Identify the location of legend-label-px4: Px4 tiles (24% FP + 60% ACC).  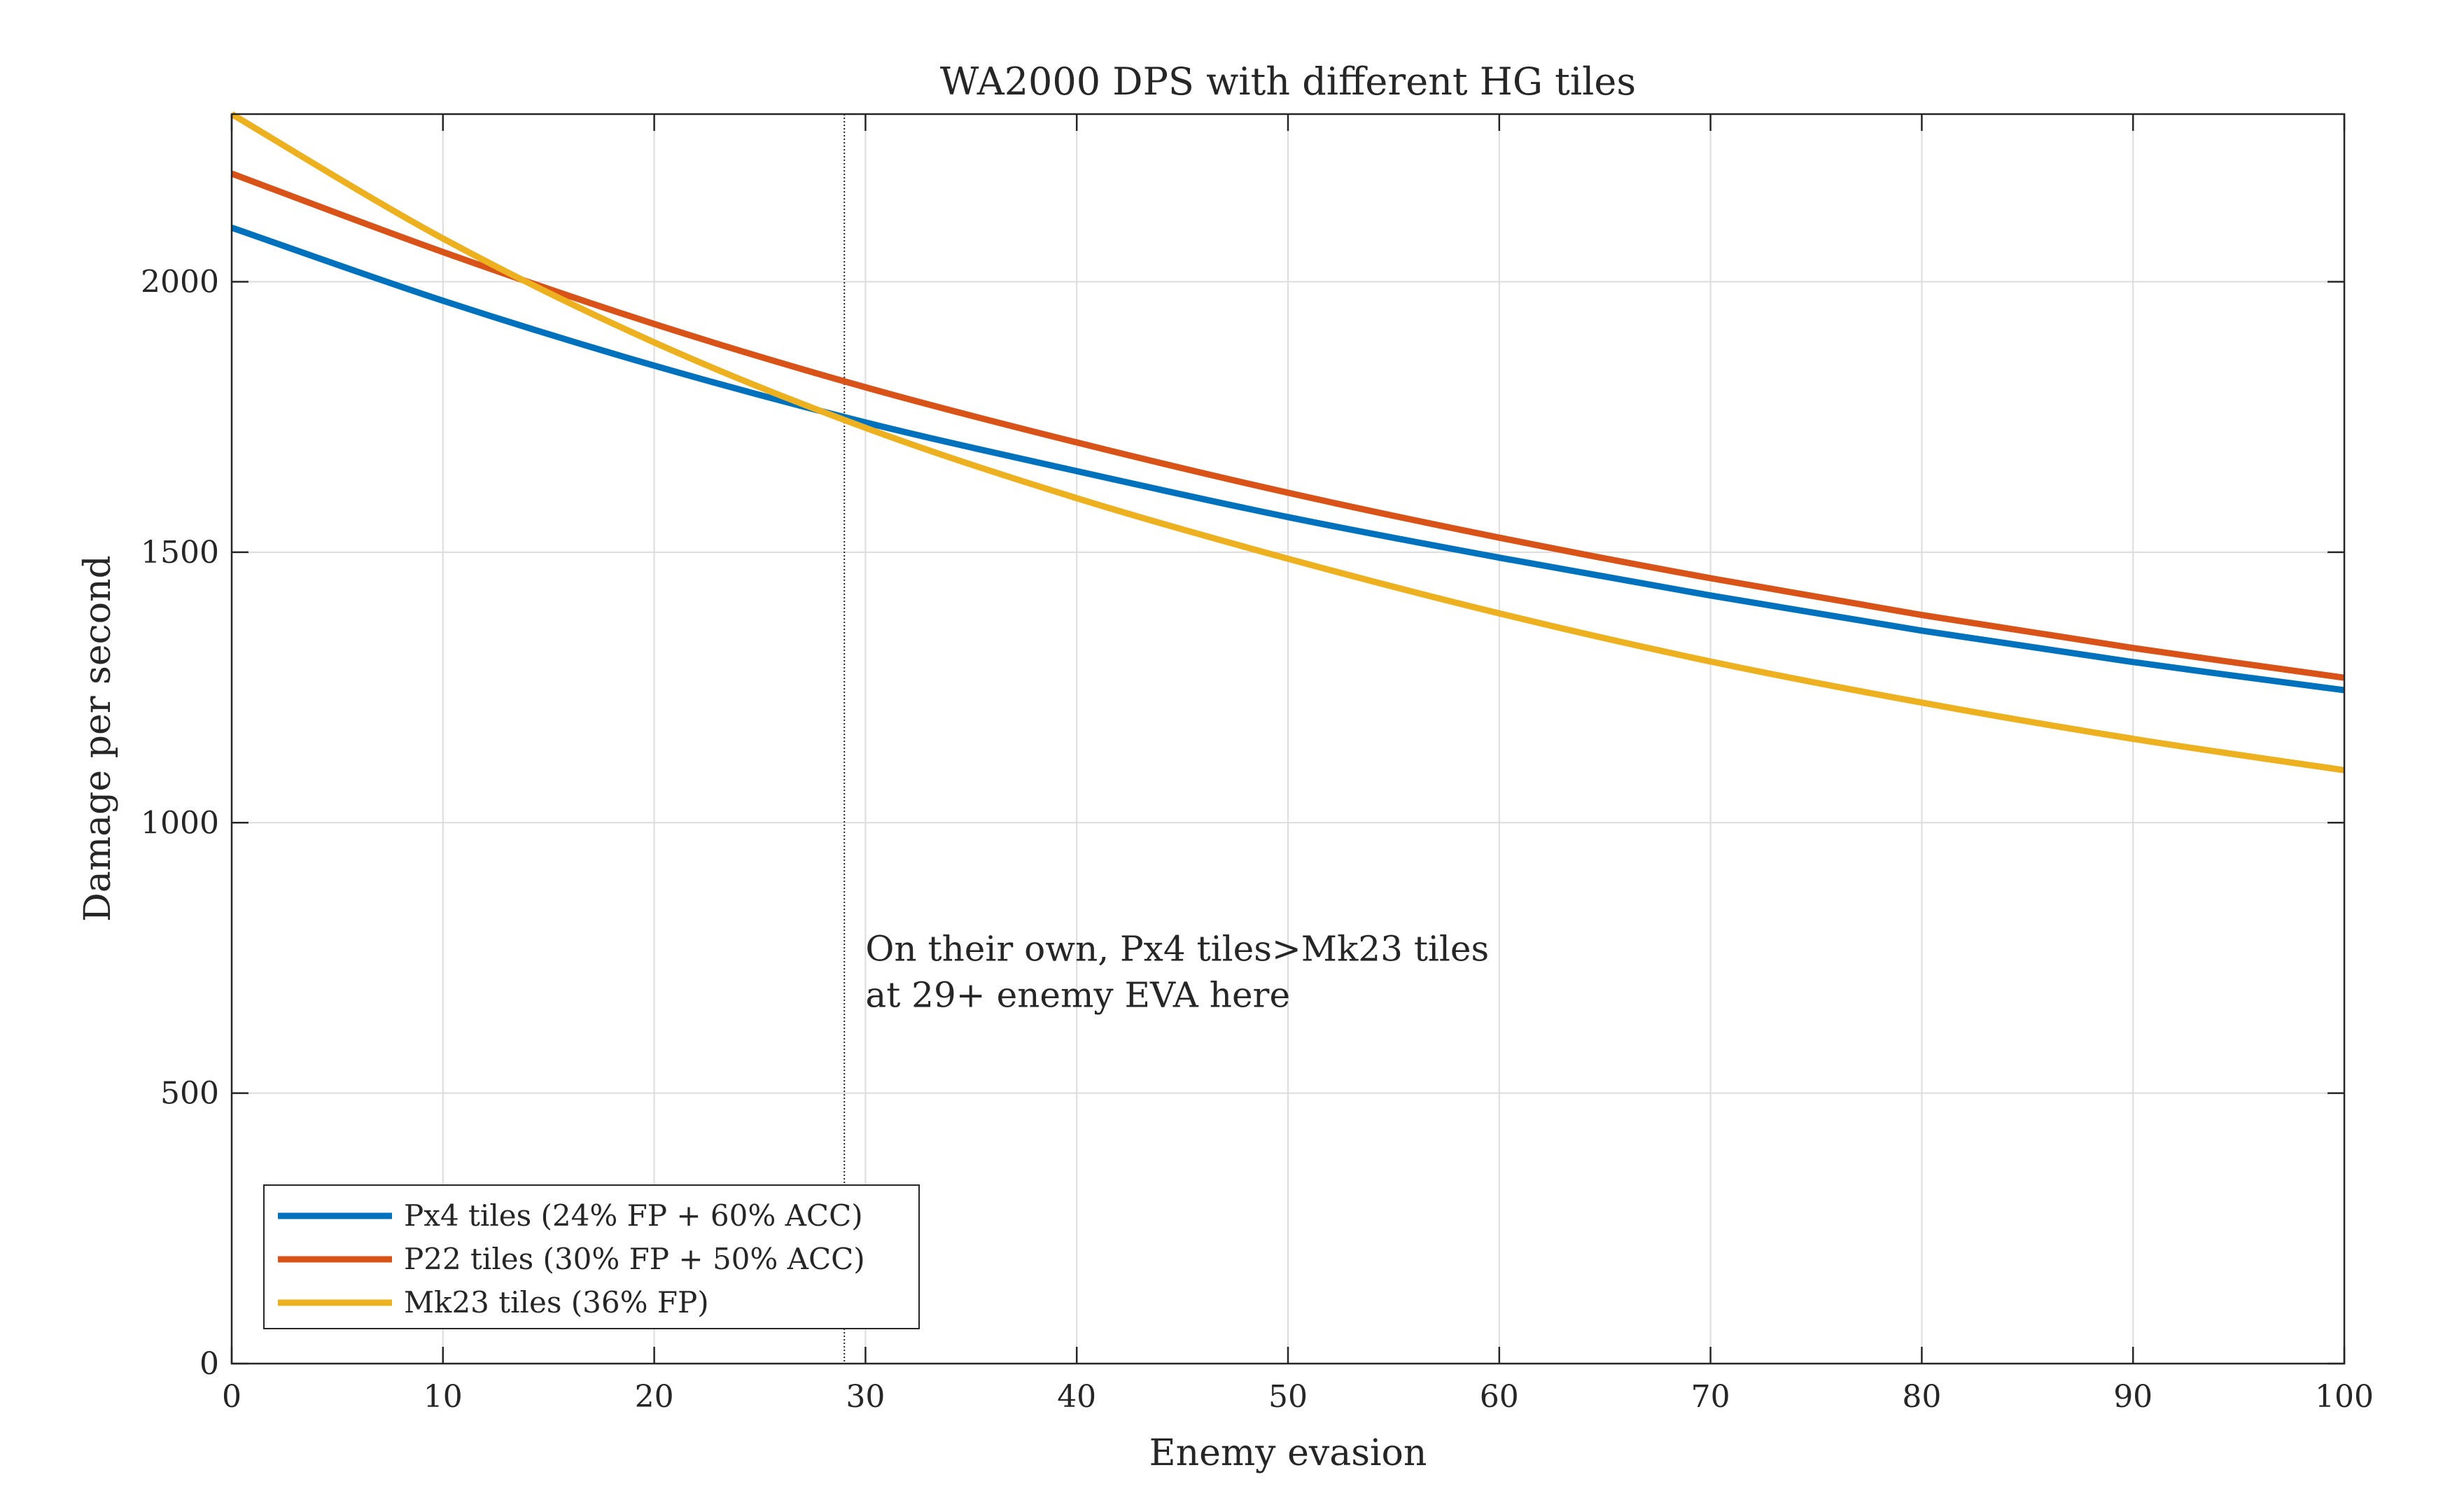
(633, 1215).